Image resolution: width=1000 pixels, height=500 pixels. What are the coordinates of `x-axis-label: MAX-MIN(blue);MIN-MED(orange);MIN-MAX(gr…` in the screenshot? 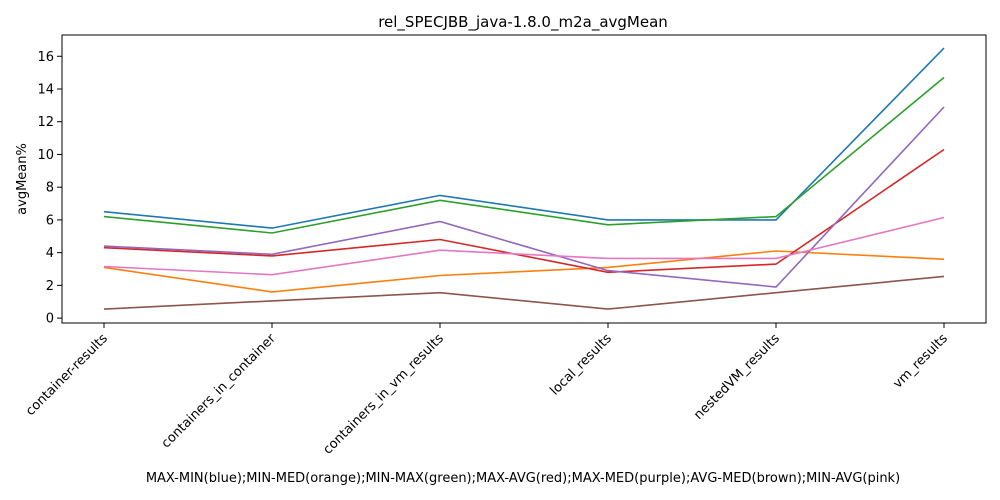 It's located at (523, 478).